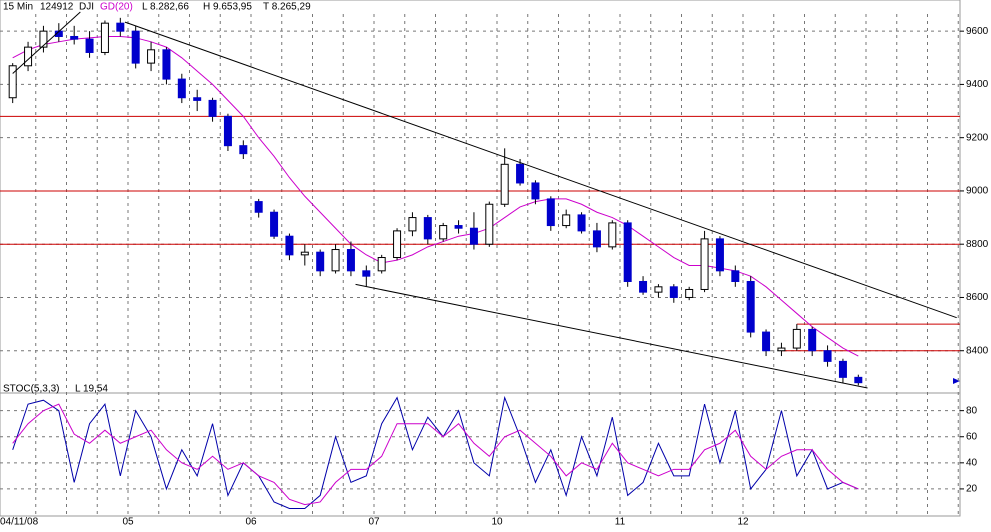 Image resolution: width=991 pixels, height=532 pixels. Describe the element at coordinates (227, 7) in the screenshot. I see `stat-high: H 9.653,95` at that location.